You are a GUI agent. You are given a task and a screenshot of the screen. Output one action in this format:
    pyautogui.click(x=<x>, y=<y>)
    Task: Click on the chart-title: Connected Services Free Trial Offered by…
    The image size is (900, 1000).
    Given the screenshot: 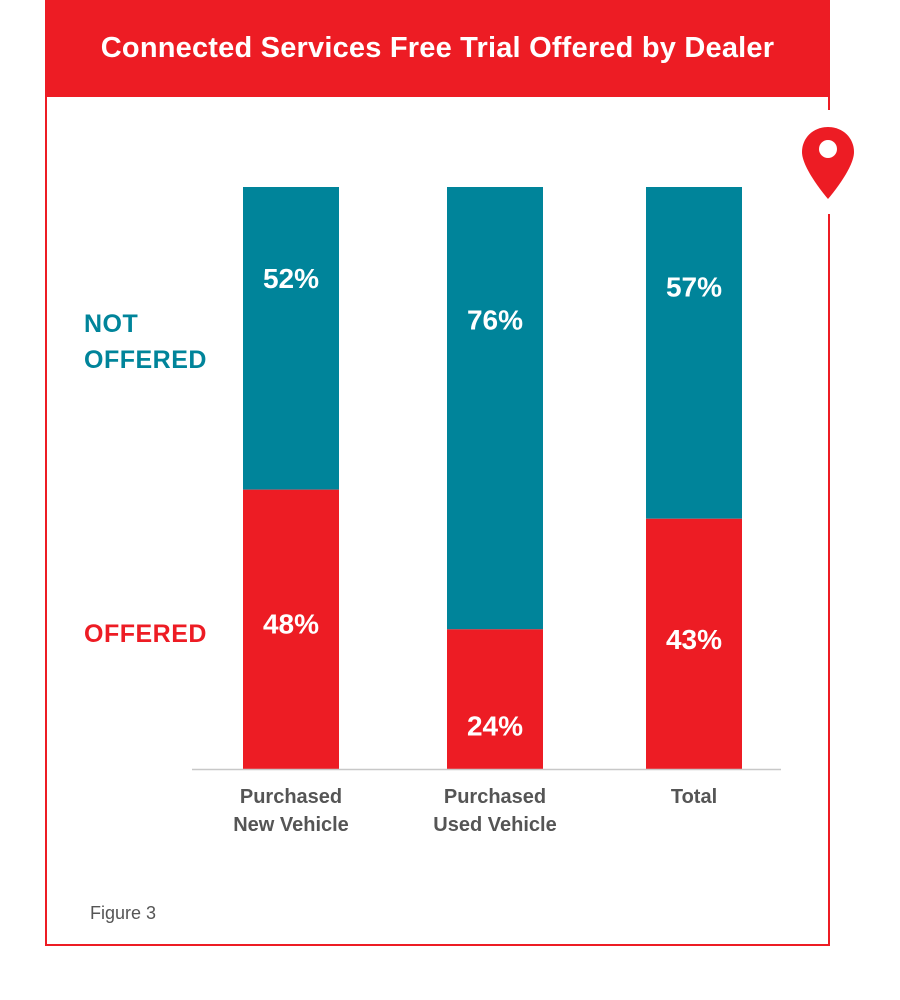 What is the action you would take?
    pyautogui.click(x=437, y=48)
    